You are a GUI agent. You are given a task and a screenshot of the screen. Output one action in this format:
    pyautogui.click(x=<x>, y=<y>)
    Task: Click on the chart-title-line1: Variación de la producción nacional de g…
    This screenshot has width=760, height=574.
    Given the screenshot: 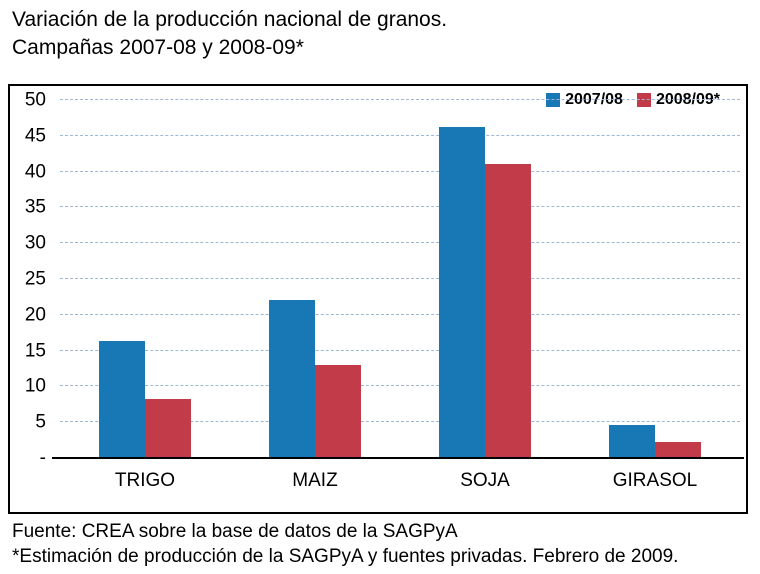 What is the action you would take?
    pyautogui.click(x=230, y=19)
    